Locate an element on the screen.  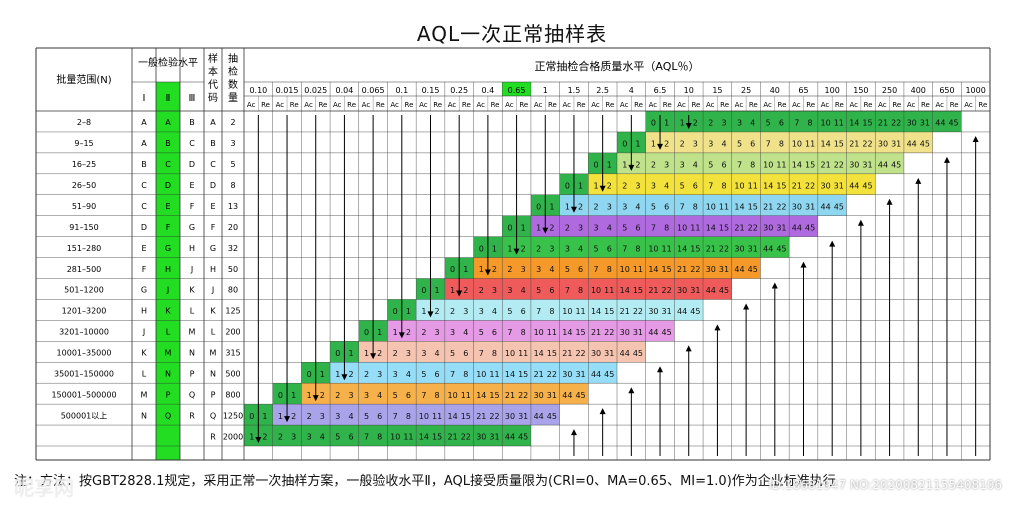
aql-value-header: 0.065 is located at coordinates (373, 90).